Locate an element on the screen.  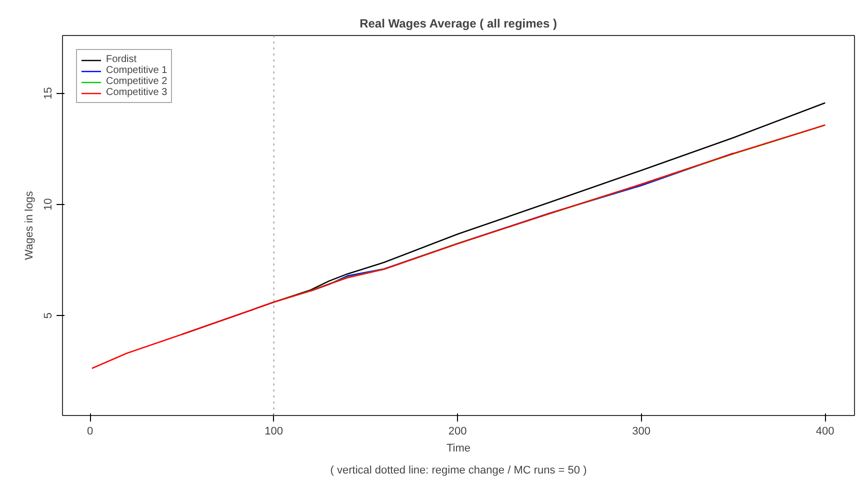
x-axis-title: Time is located at coordinates (458, 448).